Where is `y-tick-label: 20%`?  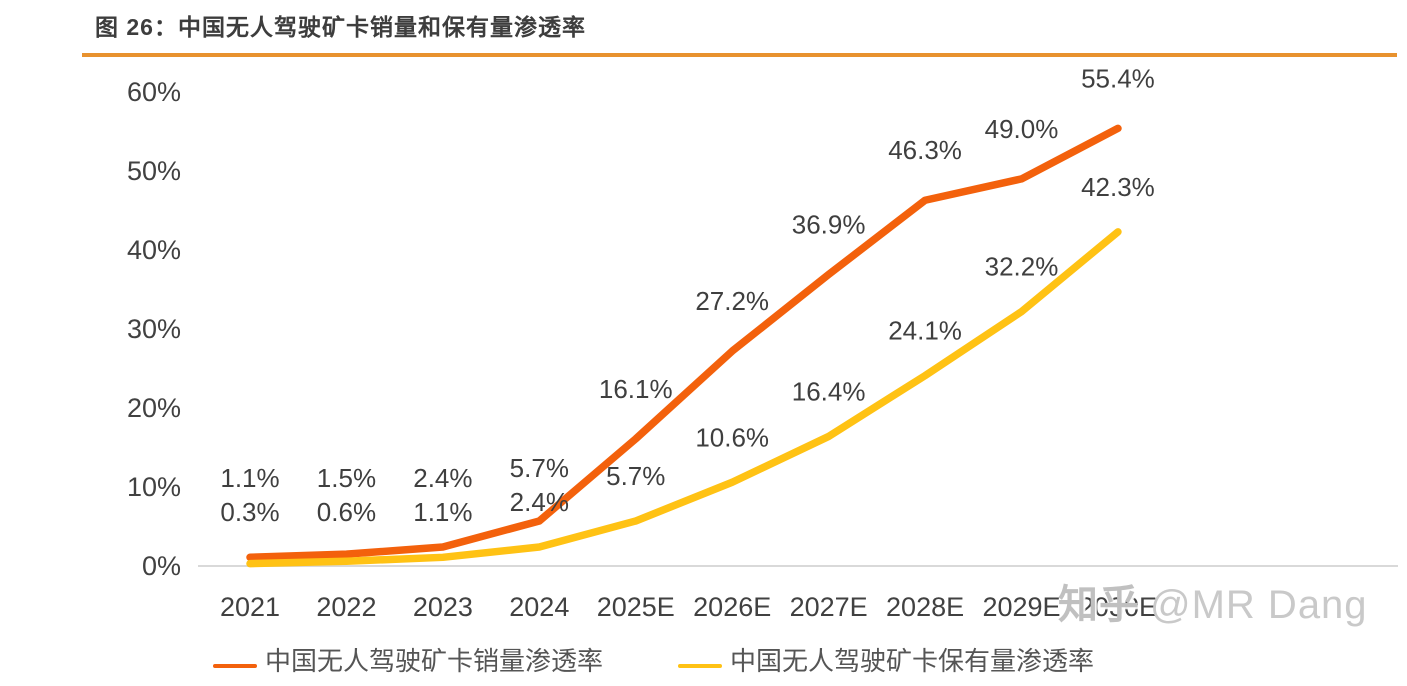
y-tick-label: 20% is located at coordinates (154, 408).